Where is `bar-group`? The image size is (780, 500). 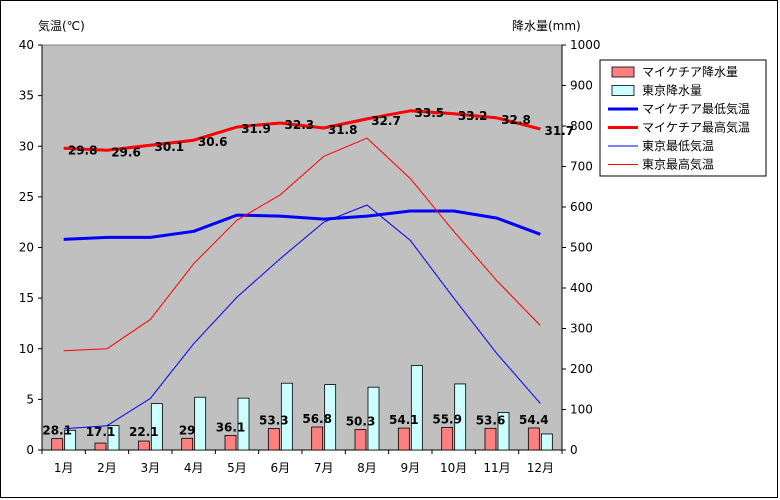
bar-group is located at coordinates (302, 408).